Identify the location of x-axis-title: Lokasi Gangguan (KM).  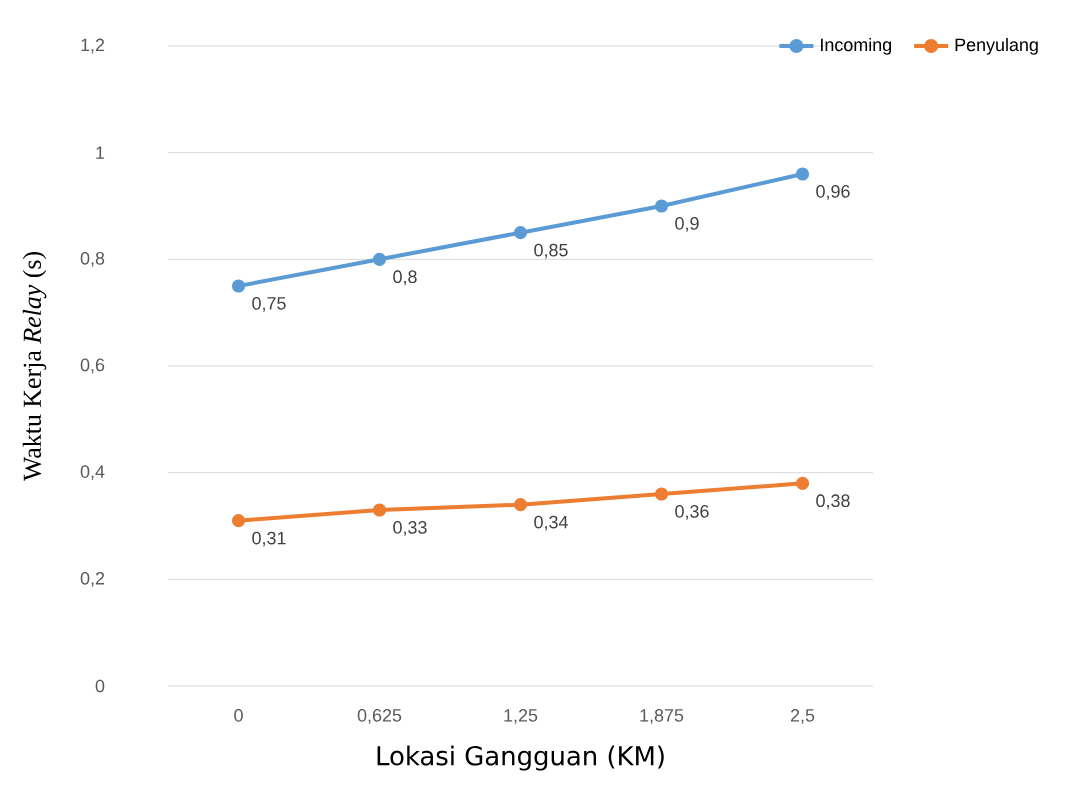
(520, 758).